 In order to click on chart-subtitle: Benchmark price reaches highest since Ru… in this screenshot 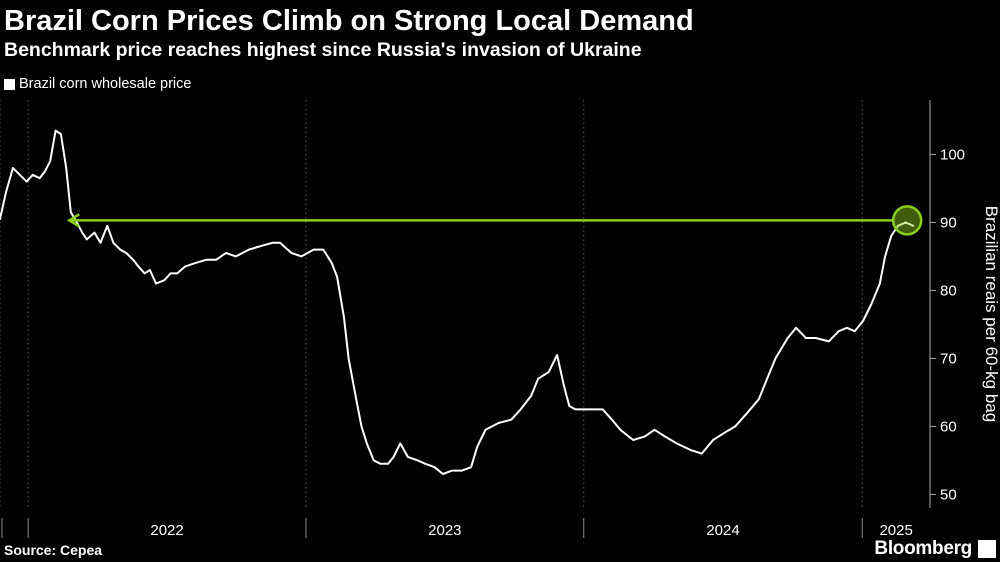, I will do `click(323, 50)`.